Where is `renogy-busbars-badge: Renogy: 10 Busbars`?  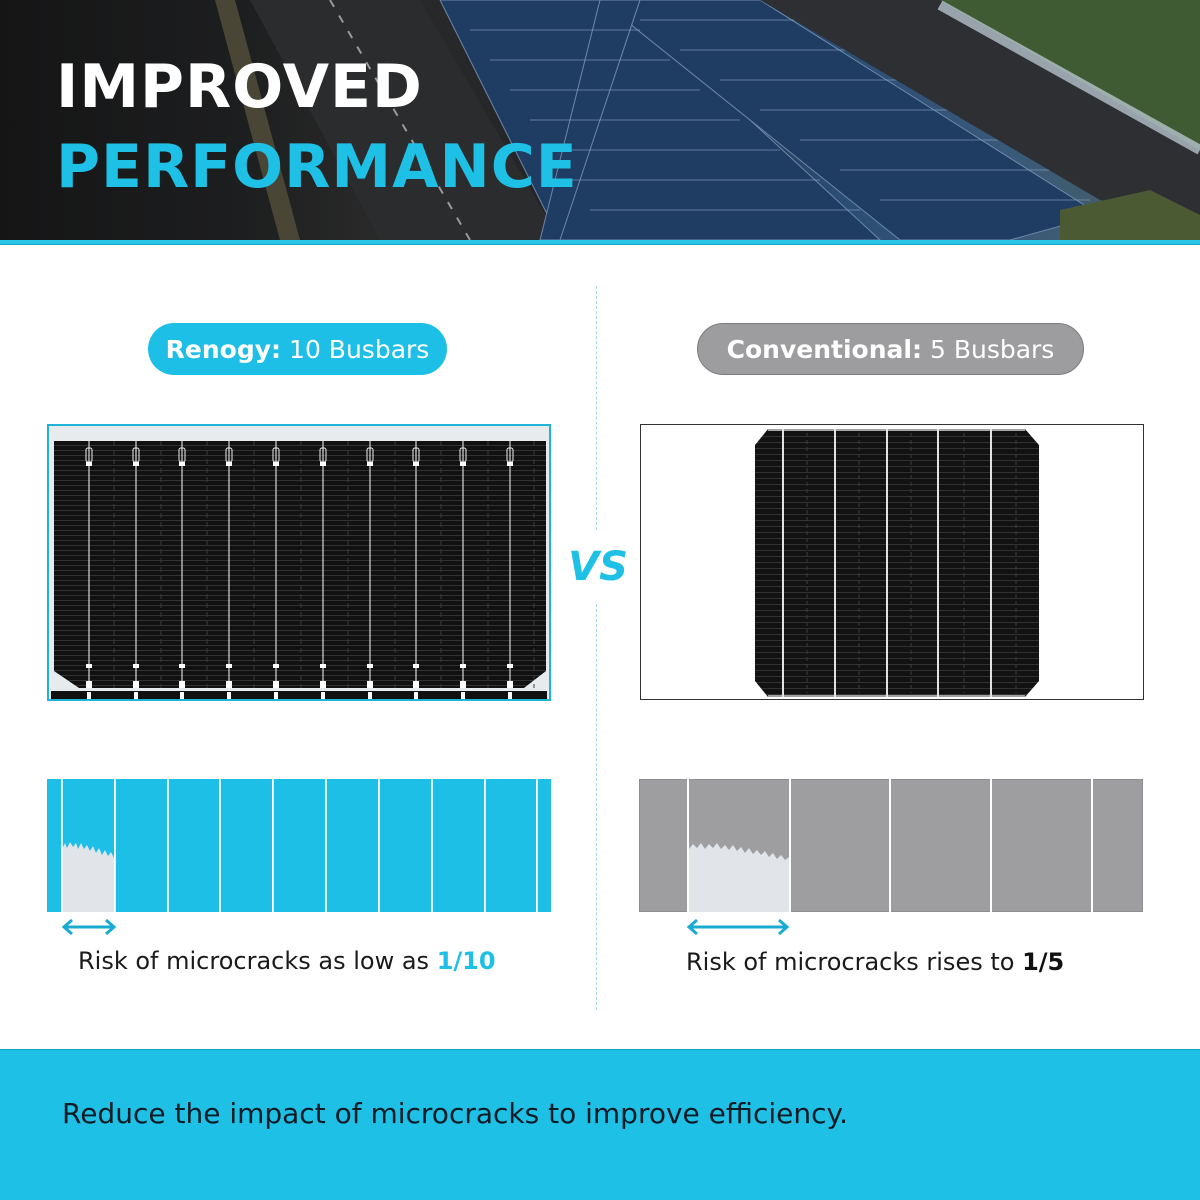 renogy-busbars-badge: Renogy: 10 Busbars is located at coordinates (297, 349).